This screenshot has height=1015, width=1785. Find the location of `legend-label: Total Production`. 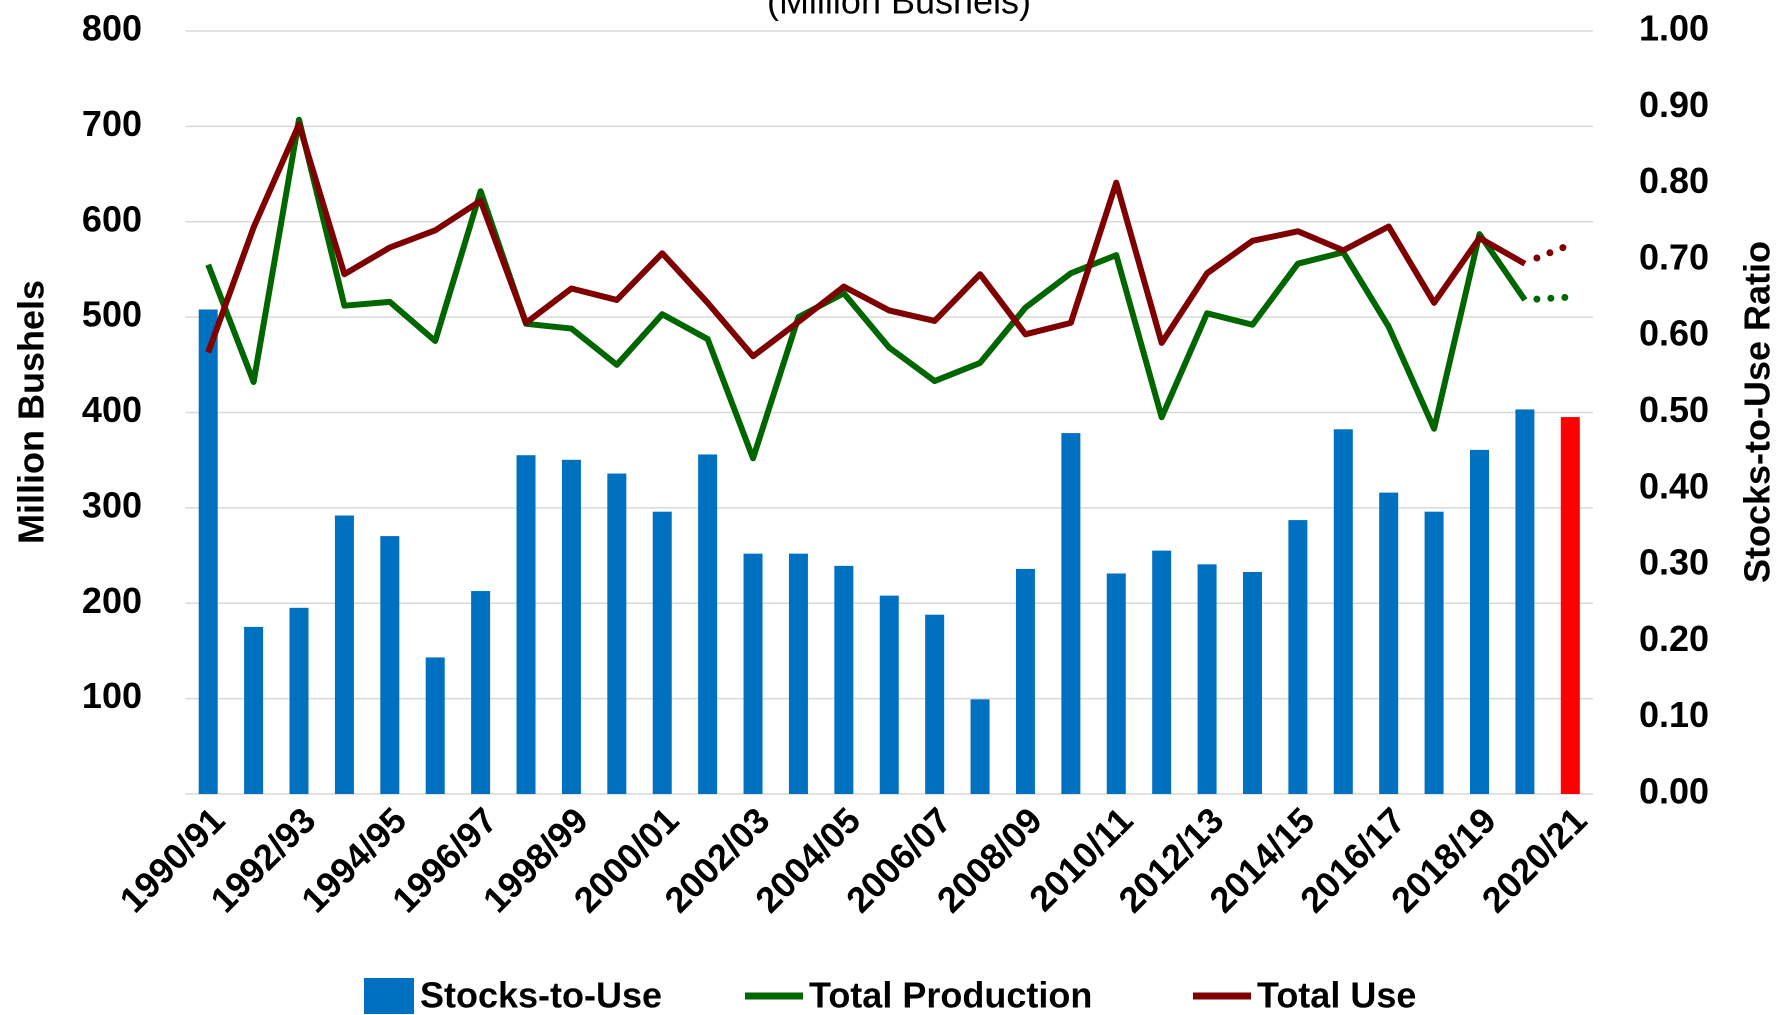

legend-label: Total Production is located at coordinates (950, 995).